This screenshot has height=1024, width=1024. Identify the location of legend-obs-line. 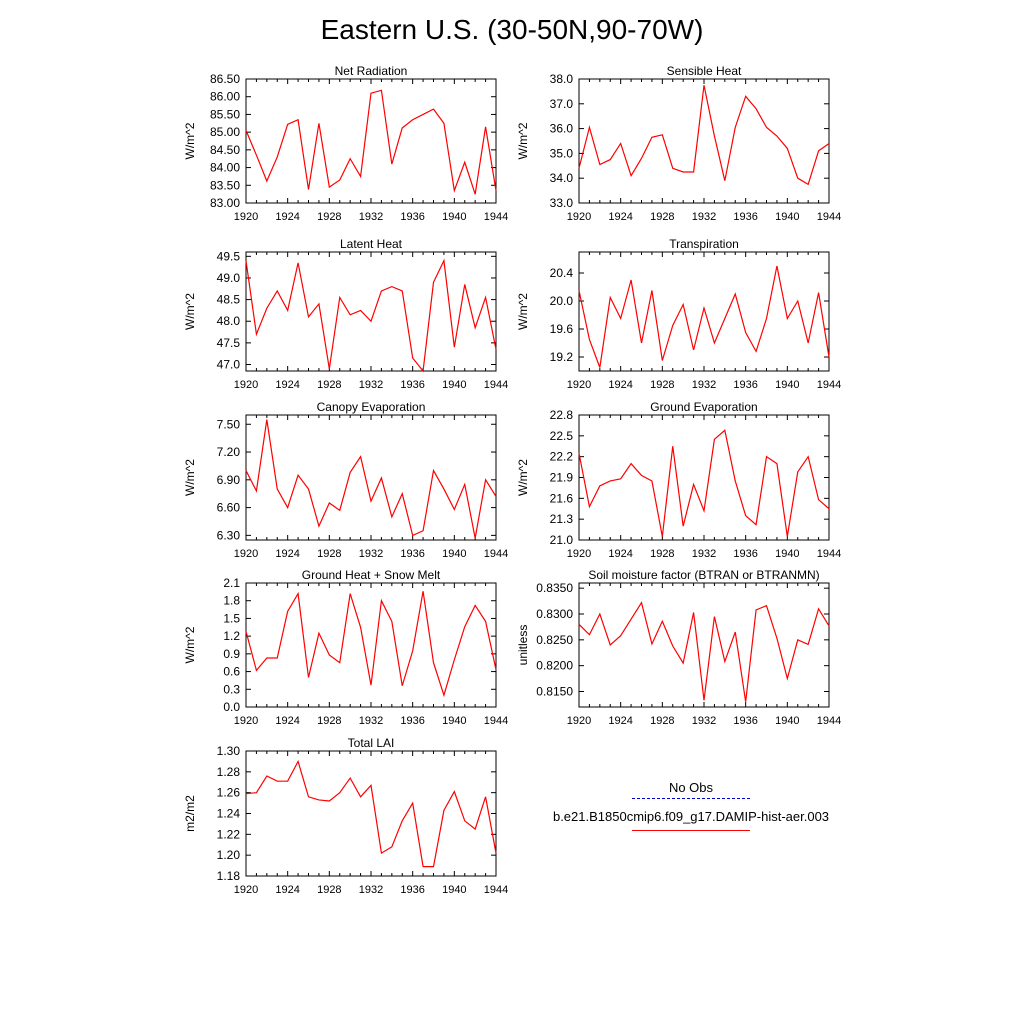
(691, 798).